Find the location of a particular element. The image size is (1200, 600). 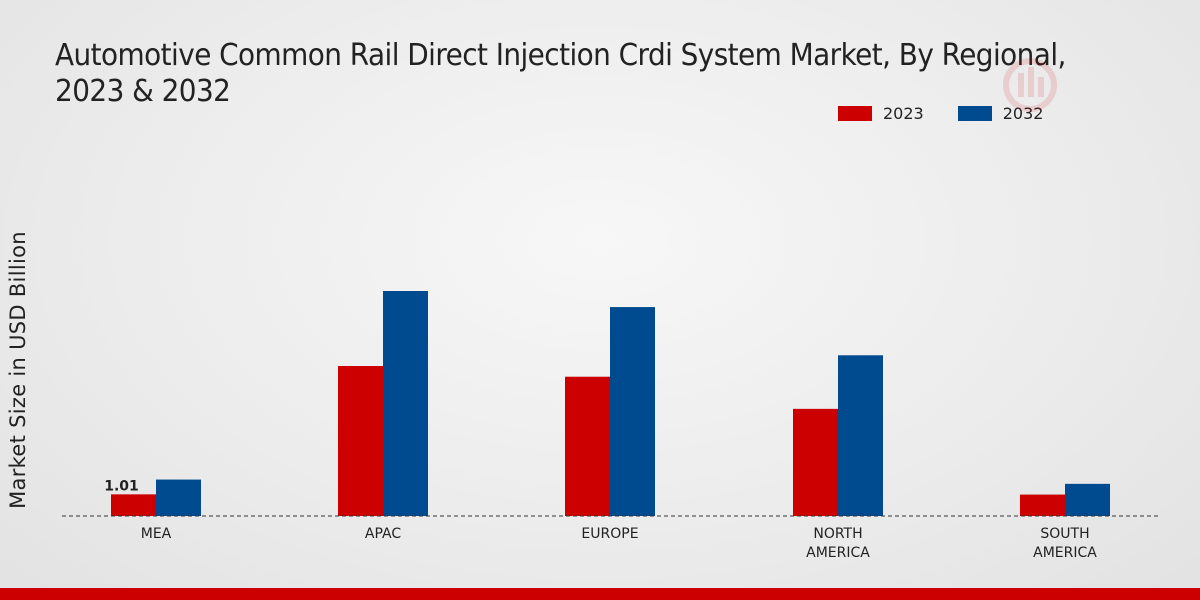

x-tick-label-north-america: NORTH AMERICA is located at coordinates (838, 543).